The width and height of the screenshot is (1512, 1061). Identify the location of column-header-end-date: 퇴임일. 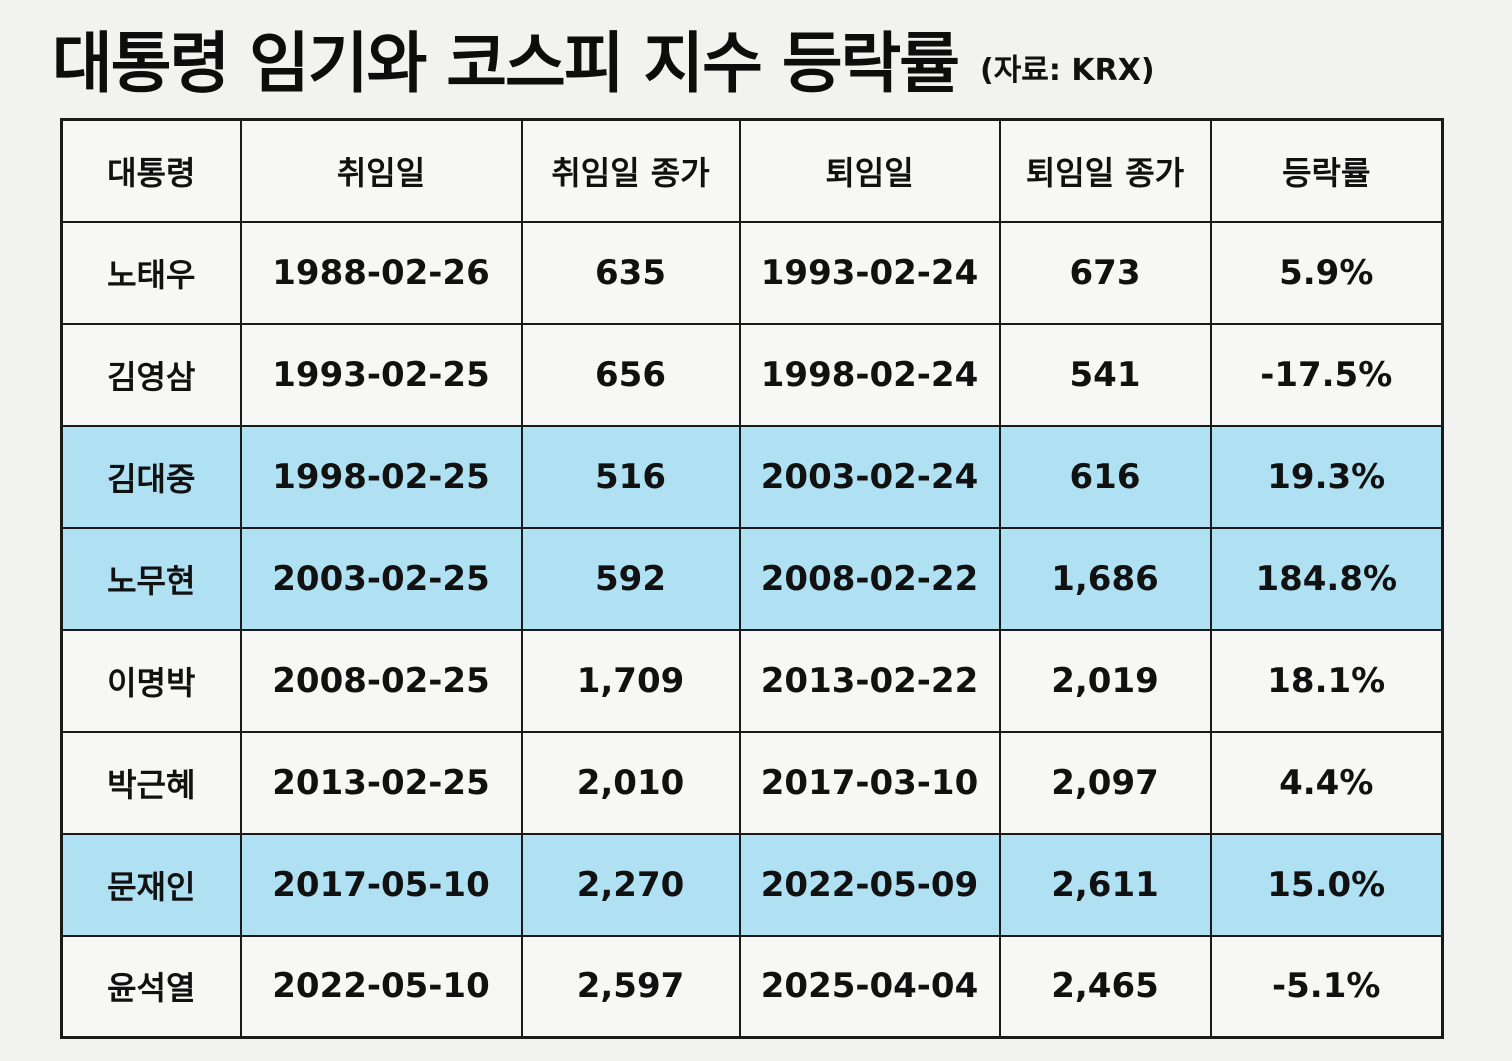
(869, 170).